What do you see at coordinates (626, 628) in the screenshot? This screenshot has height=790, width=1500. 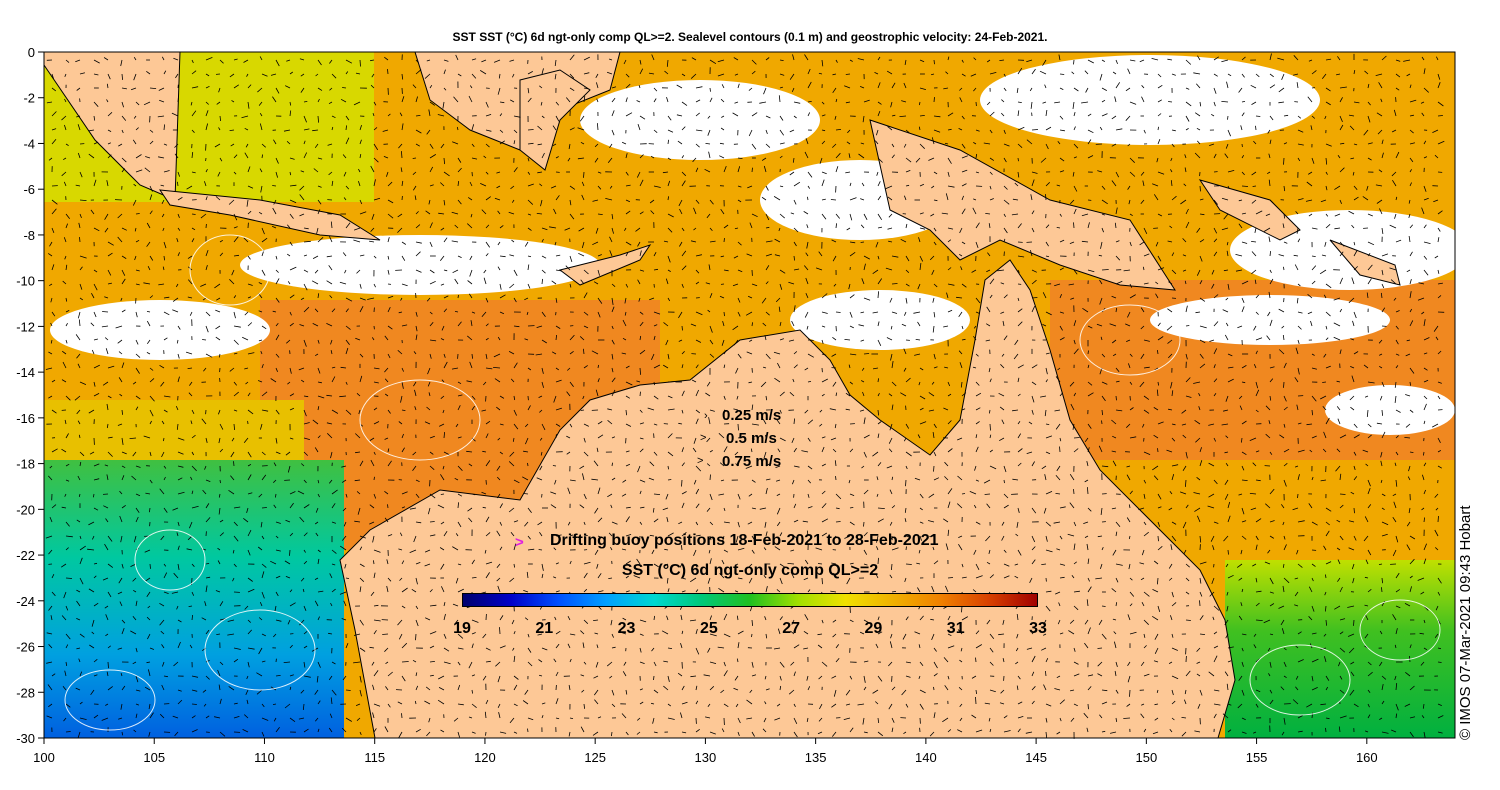 I see `colorbar-tick-label: 23` at bounding box center [626, 628].